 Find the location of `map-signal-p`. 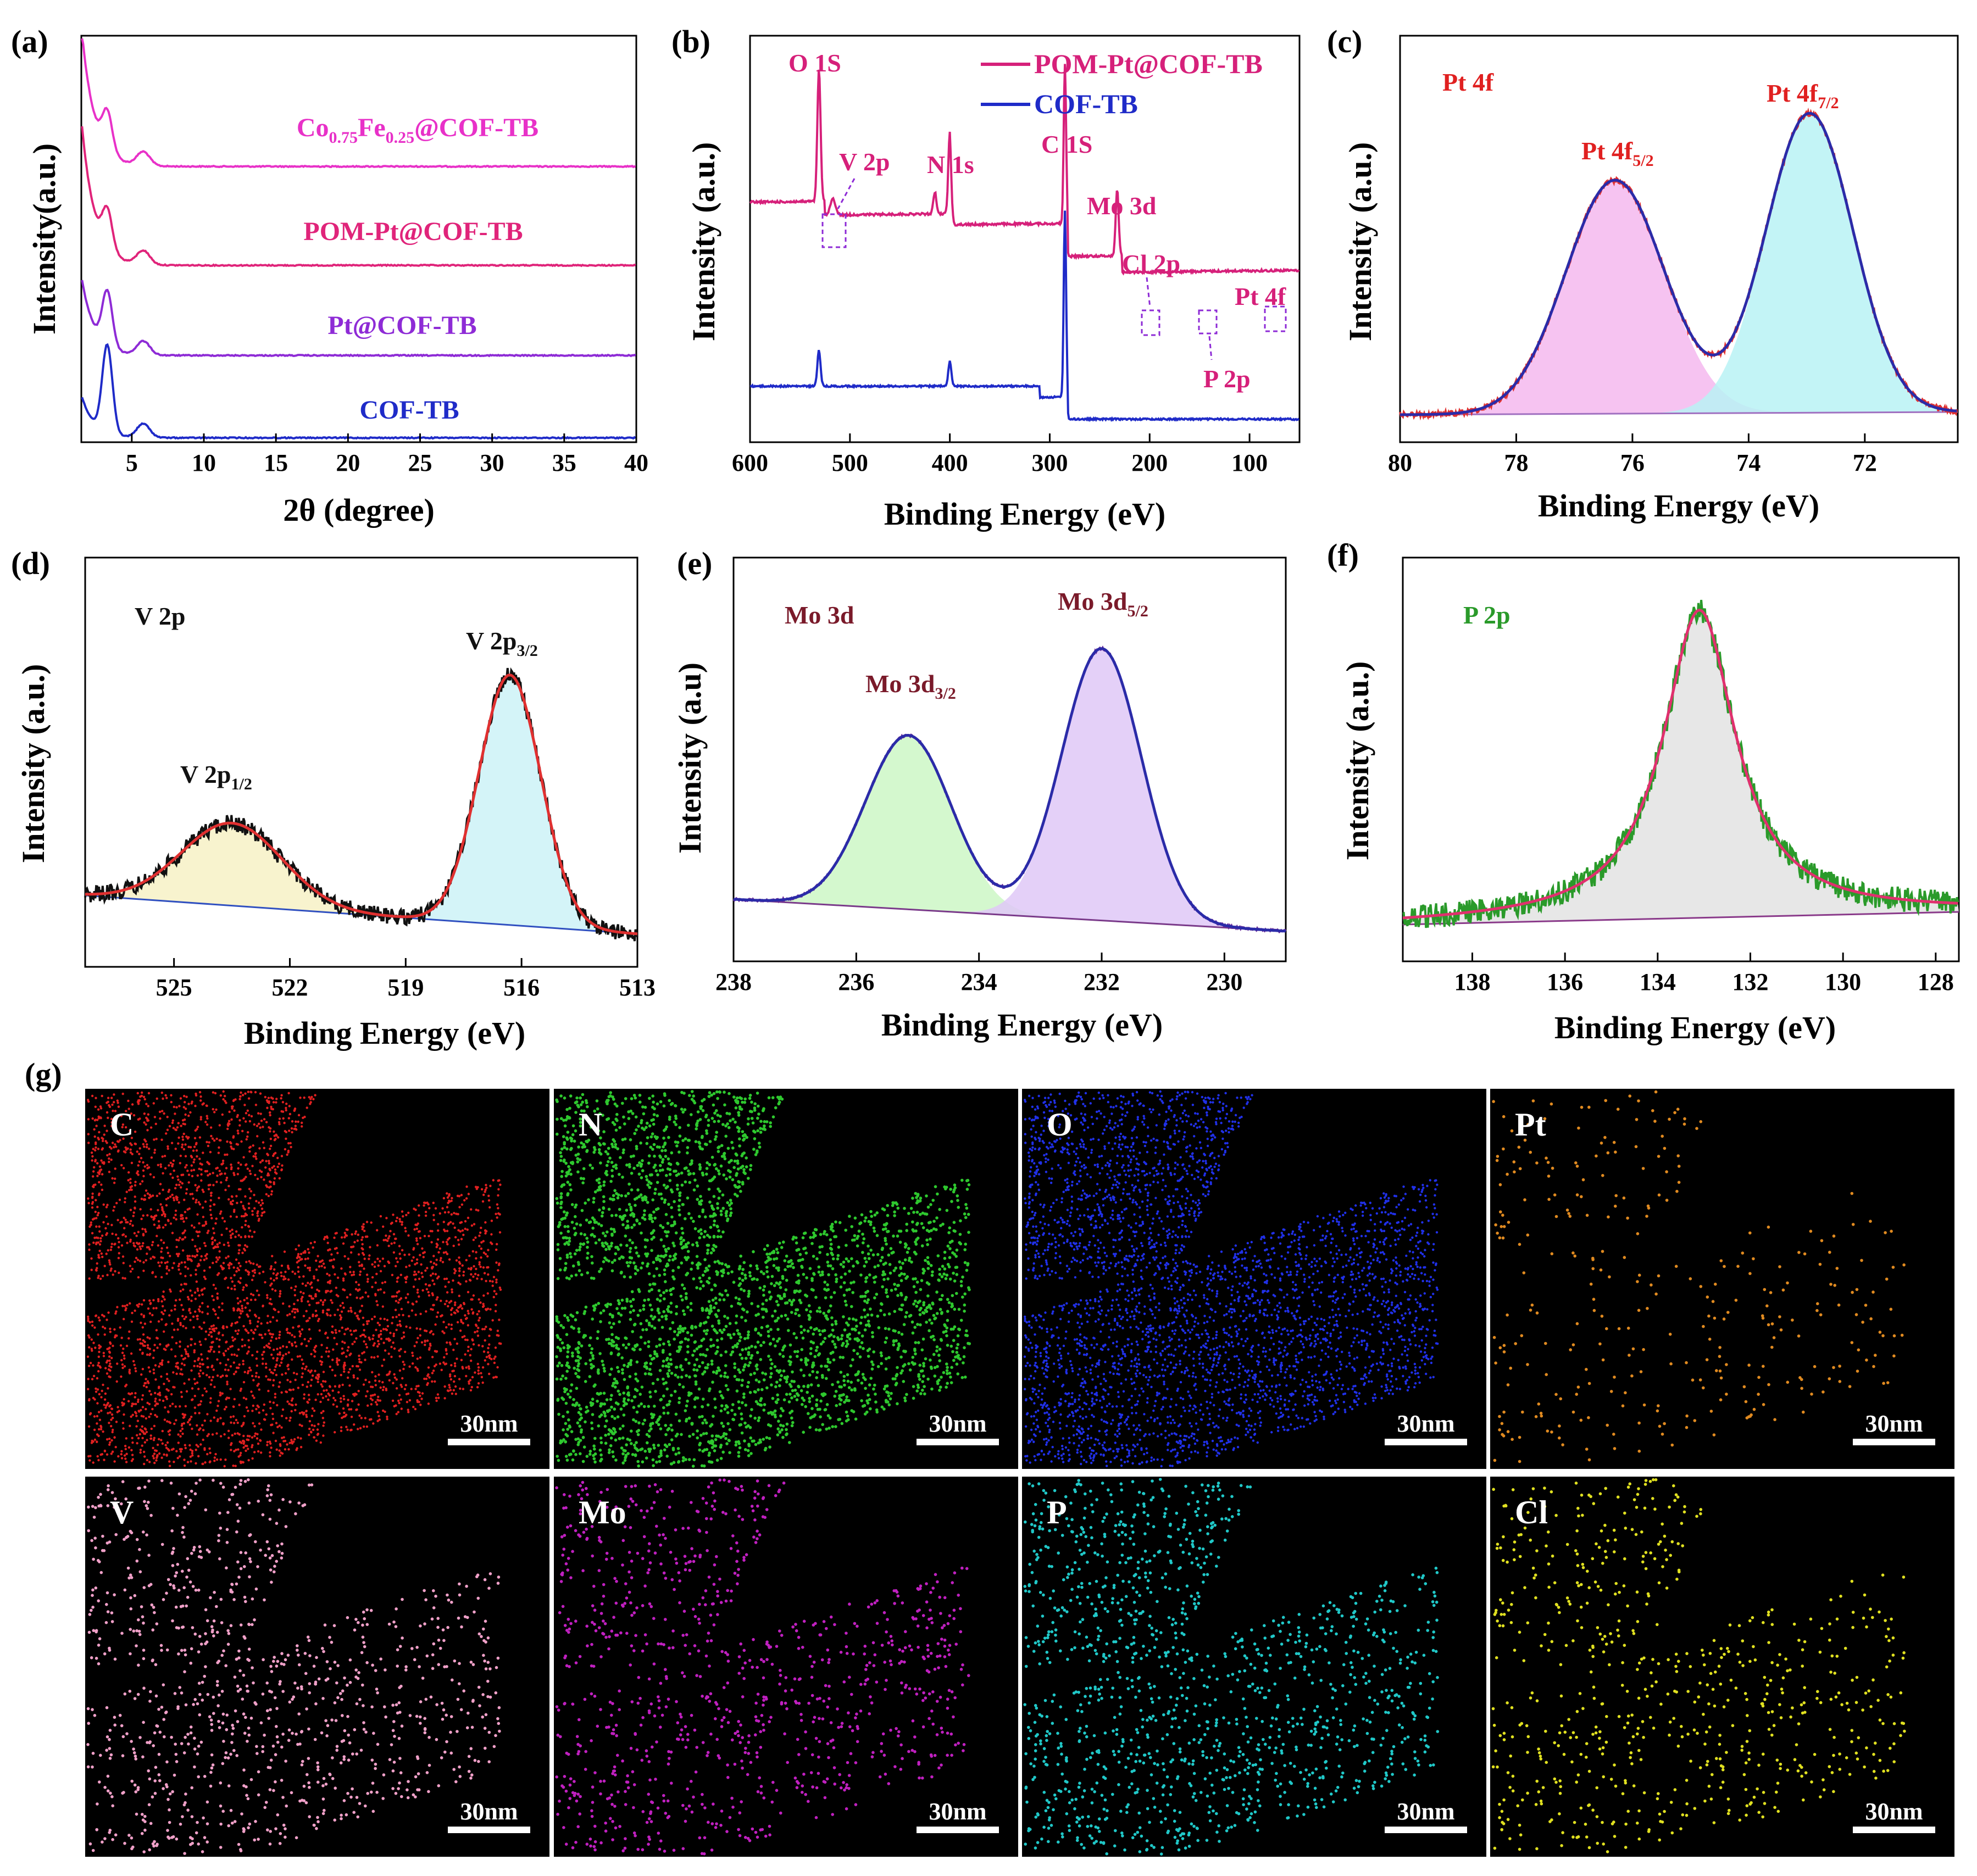

map-signal-p is located at coordinates (1231, 1667).